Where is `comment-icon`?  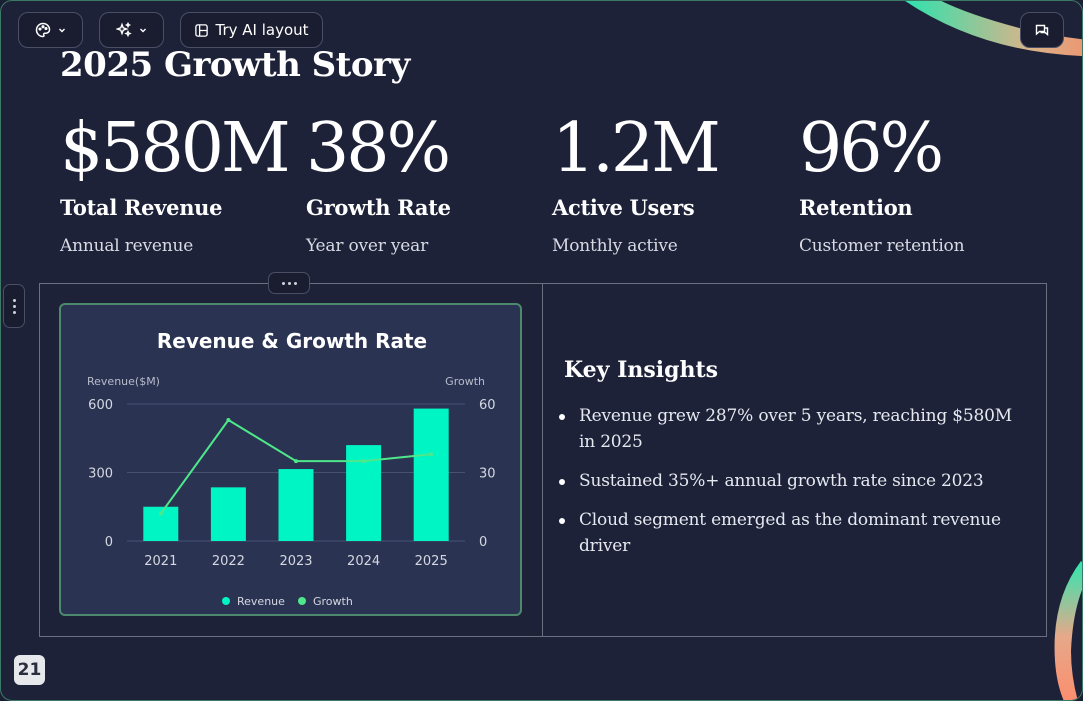
comment-icon is located at coordinates (1042, 30).